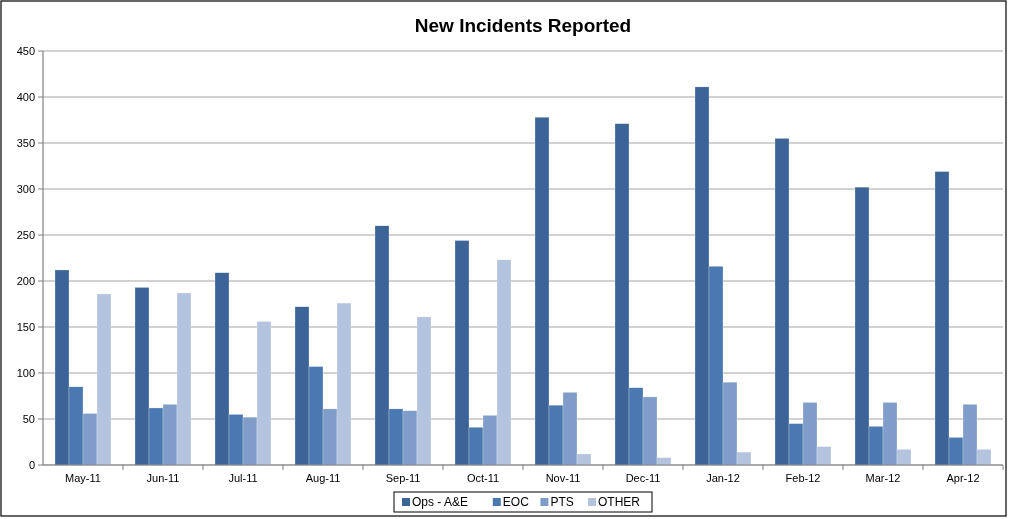  Describe the element at coordinates (25, 234) in the screenshot. I see `y-tick-label: 250` at that location.